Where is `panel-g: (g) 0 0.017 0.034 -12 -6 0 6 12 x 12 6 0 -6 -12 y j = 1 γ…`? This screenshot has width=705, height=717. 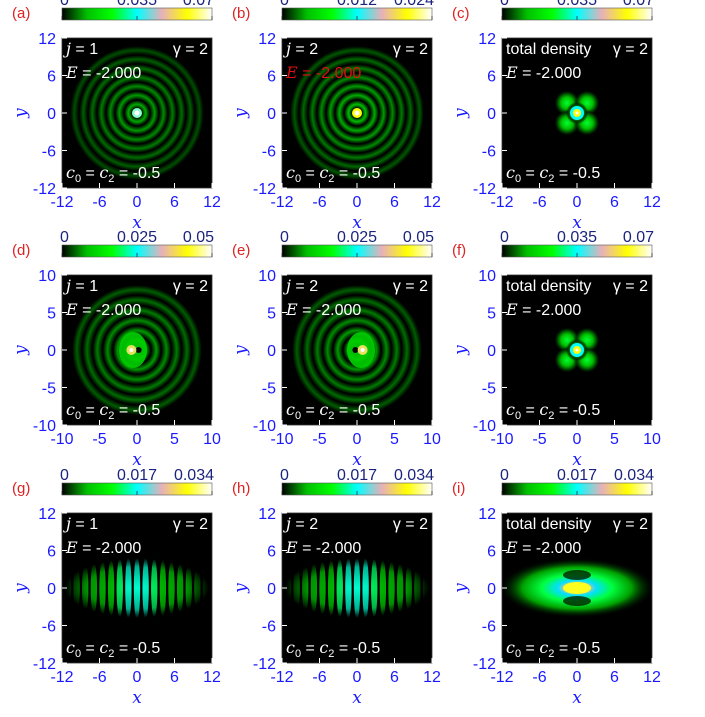 panel-g: (g) 0 0.017 0.034 -12 -6 0 6 12 x 12 6 0 -6 -12 y j = 1 γ… is located at coordinates (116, 587).